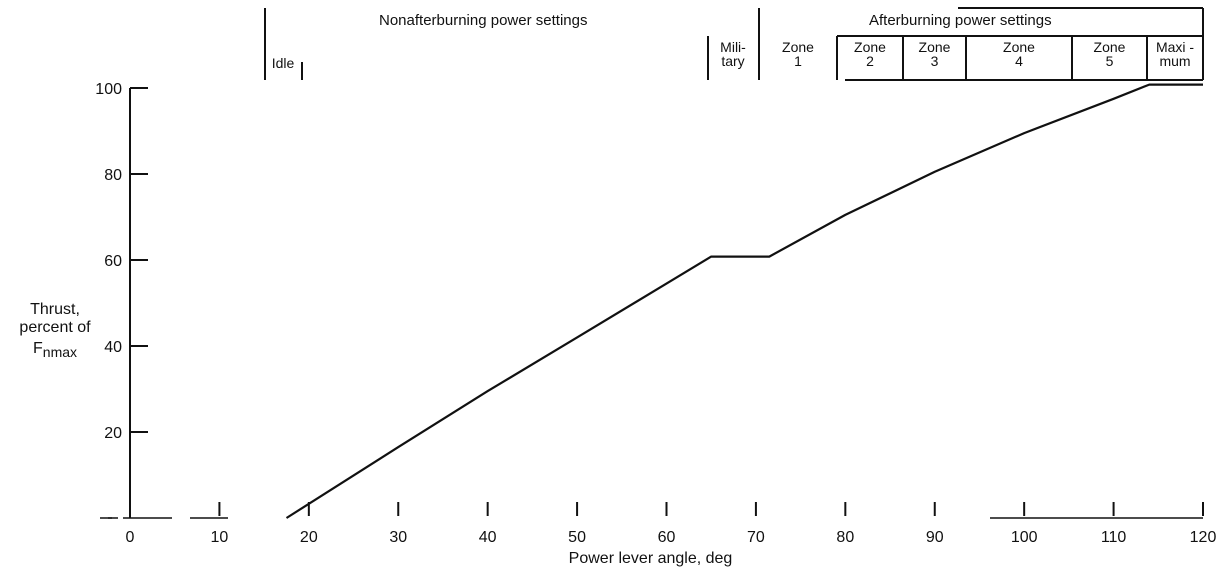 Image resolution: width=1231 pixels, height=572 pixels. What do you see at coordinates (55, 327) in the screenshot?
I see `y-axis-label-line-2: percent of` at bounding box center [55, 327].